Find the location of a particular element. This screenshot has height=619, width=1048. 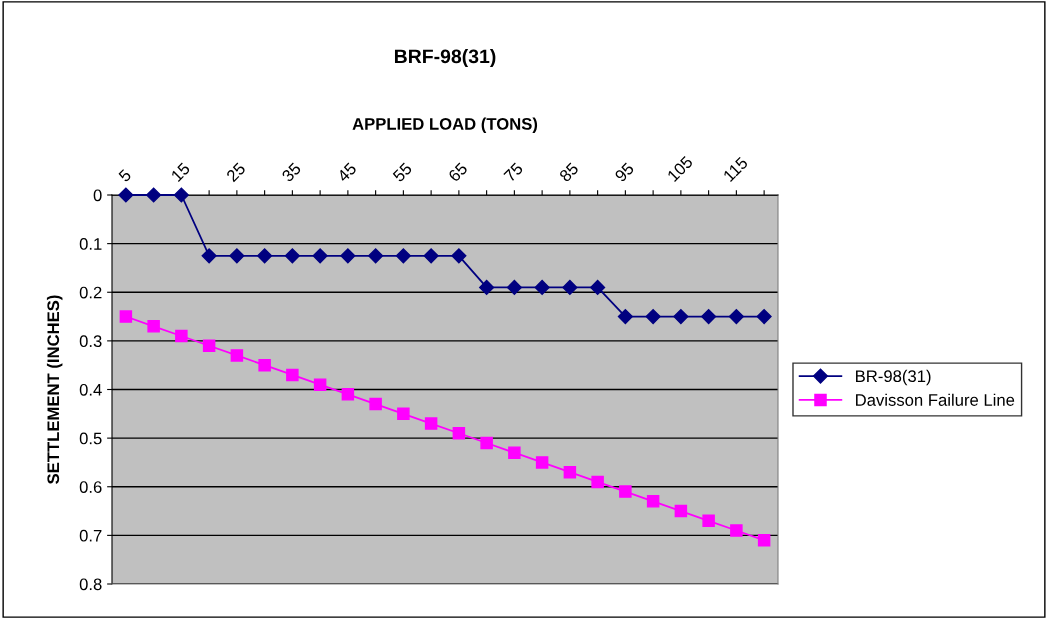

x-tick-label: 55 is located at coordinates (402, 172).